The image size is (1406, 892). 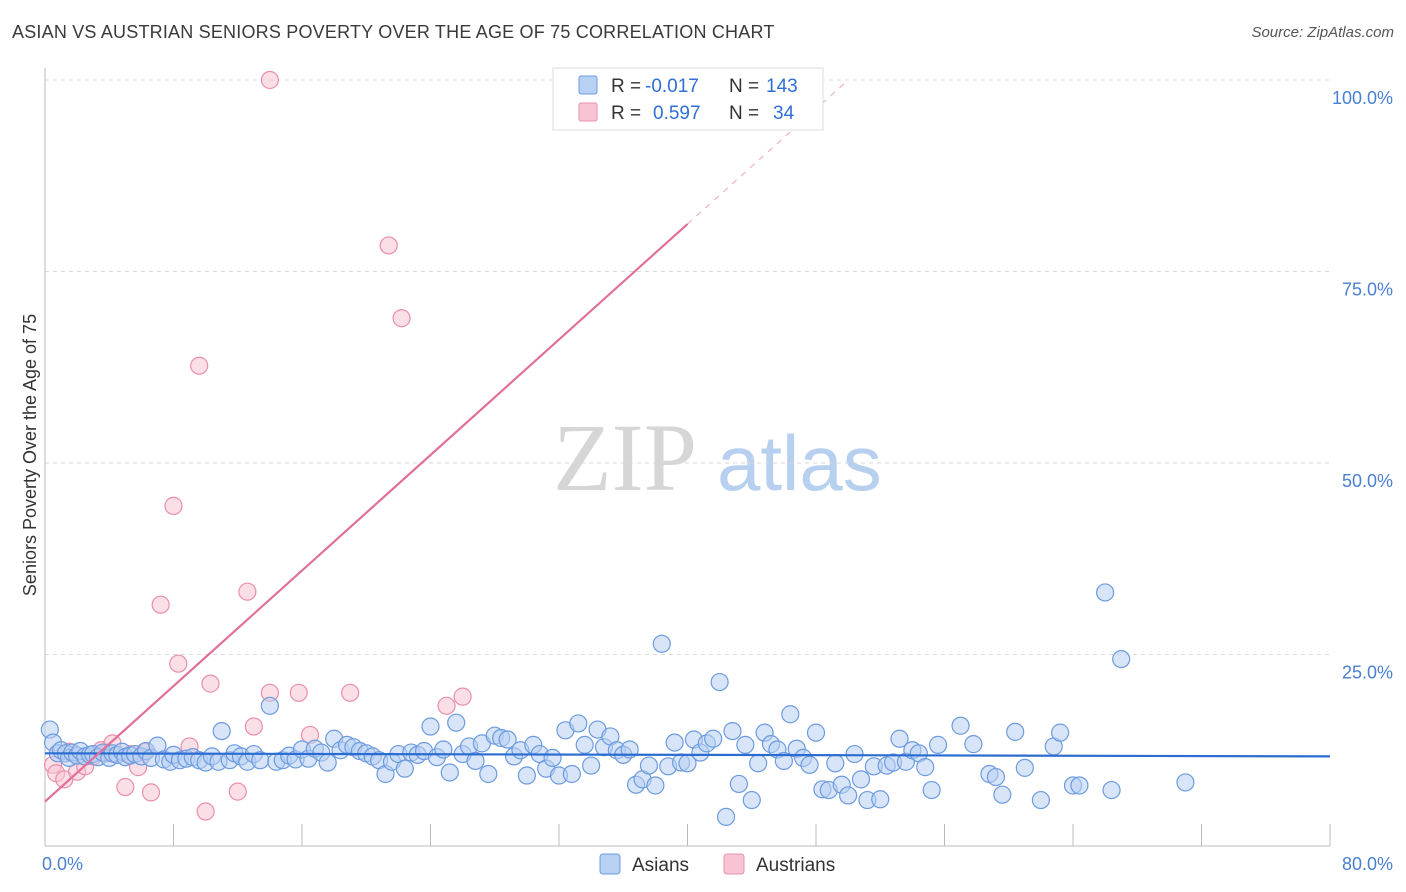 What do you see at coordinates (734, 864) in the screenshot?
I see `legend-swatch-austrians-bottom` at bounding box center [734, 864].